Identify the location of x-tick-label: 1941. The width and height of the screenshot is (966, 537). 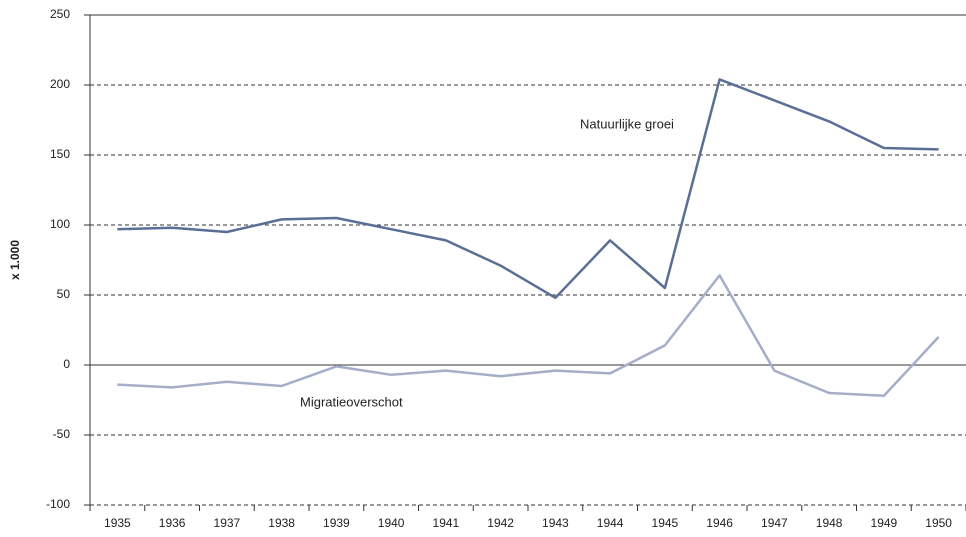
(446, 523).